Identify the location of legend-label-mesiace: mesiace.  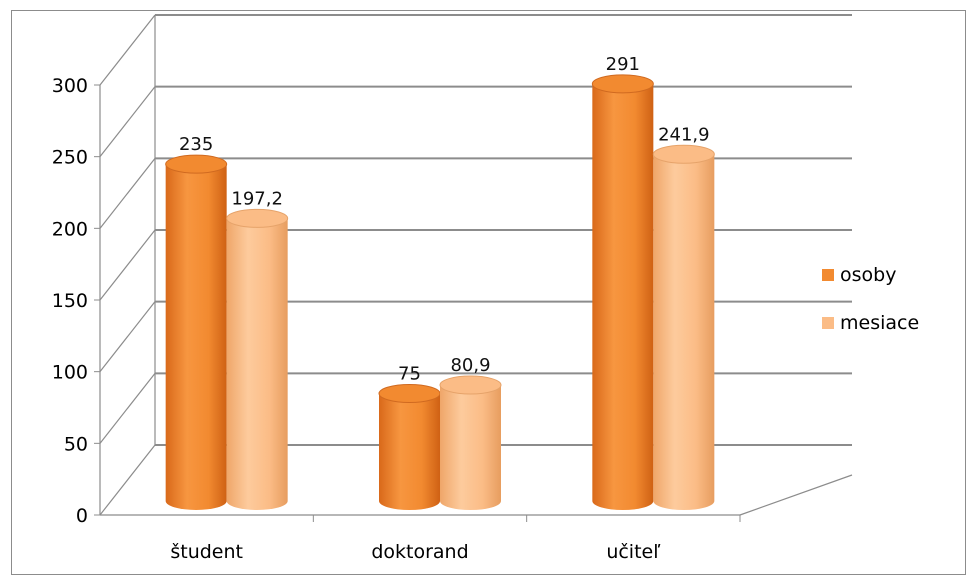
(880, 323).